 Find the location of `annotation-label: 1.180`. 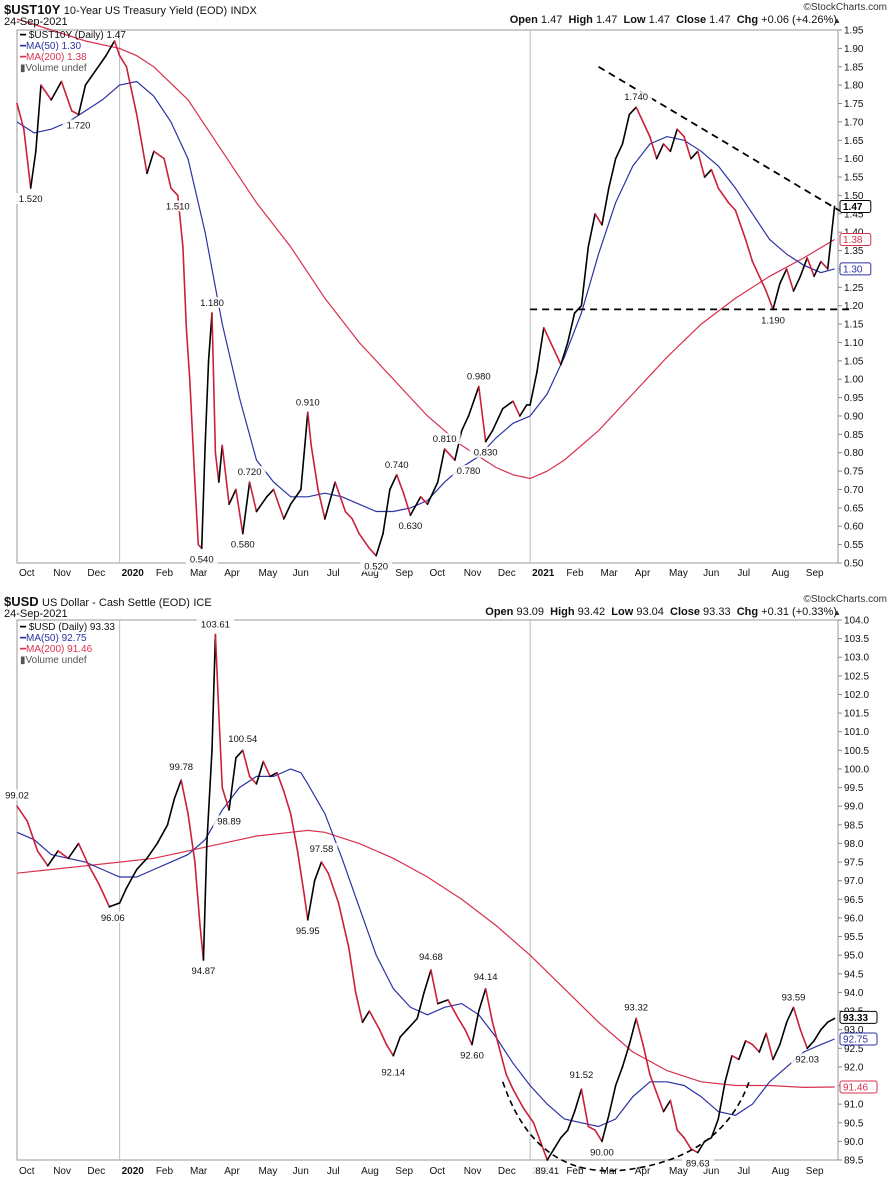

annotation-label: 1.180 is located at coordinates (212, 303).